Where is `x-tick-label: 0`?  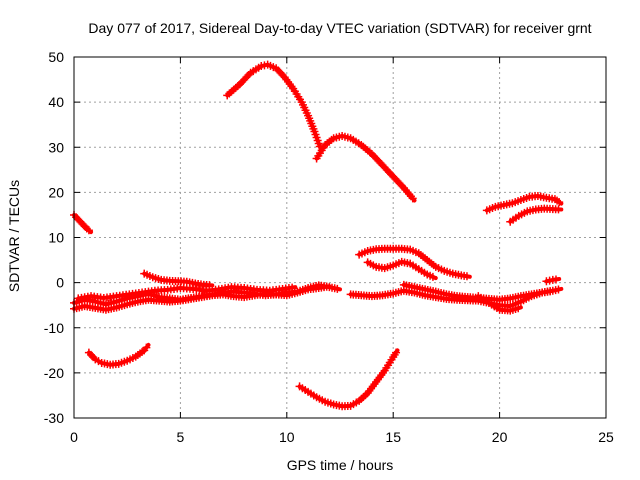
x-tick-label: 0 is located at coordinates (74, 437).